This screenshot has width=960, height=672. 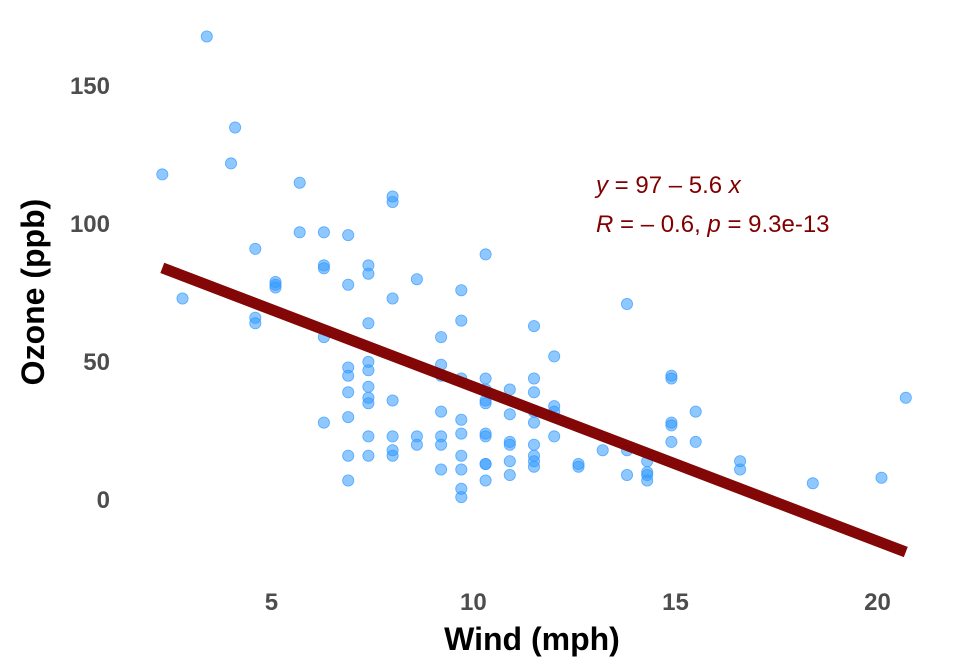 What do you see at coordinates (532, 639) in the screenshot?
I see `x-axis-title: Wind (mph)` at bounding box center [532, 639].